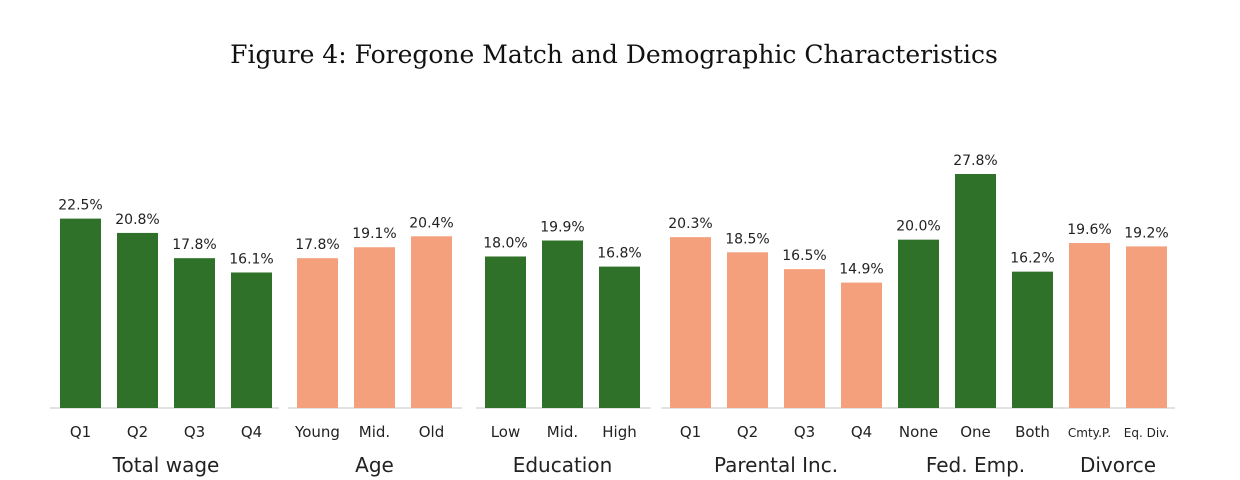  What do you see at coordinates (619, 432) in the screenshot?
I see `tick-label: High` at bounding box center [619, 432].